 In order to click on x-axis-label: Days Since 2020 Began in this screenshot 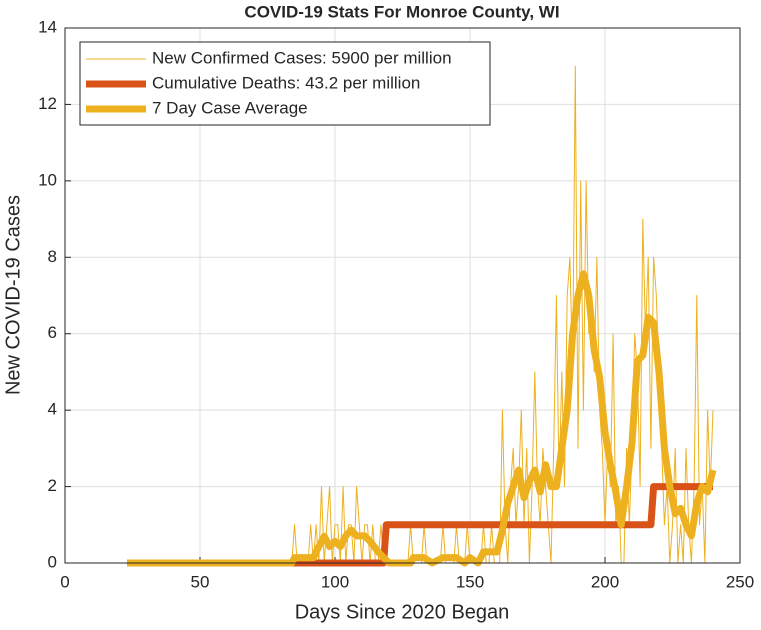, I will do `click(402, 612)`.